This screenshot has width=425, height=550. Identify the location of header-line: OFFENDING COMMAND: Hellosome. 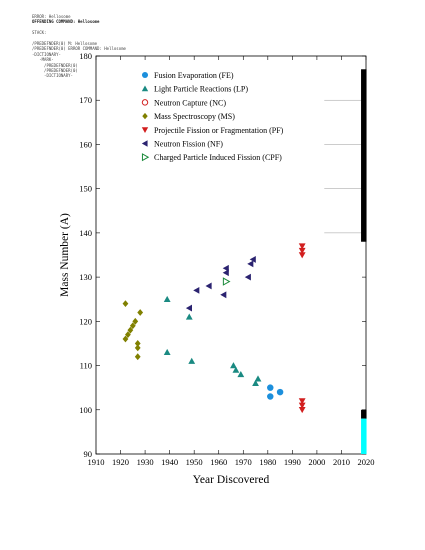
(66, 22).